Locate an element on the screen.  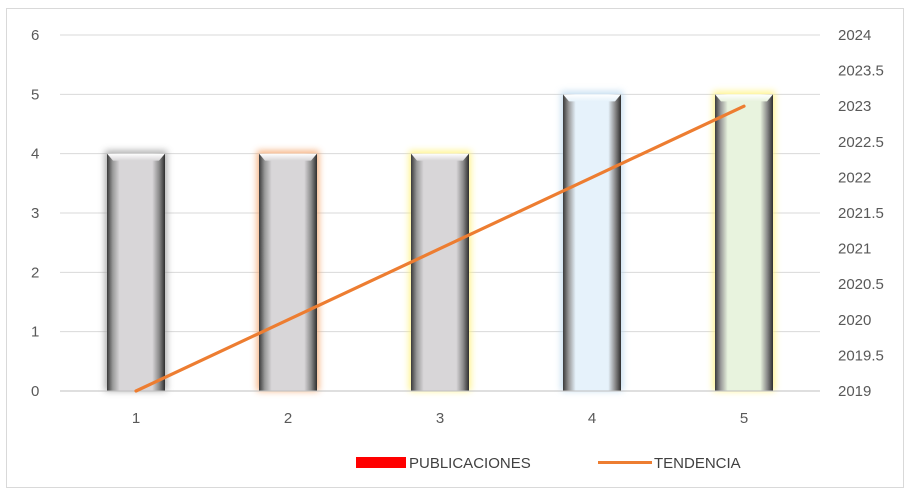
y2-tick-label: 2019 is located at coordinates (854, 391).